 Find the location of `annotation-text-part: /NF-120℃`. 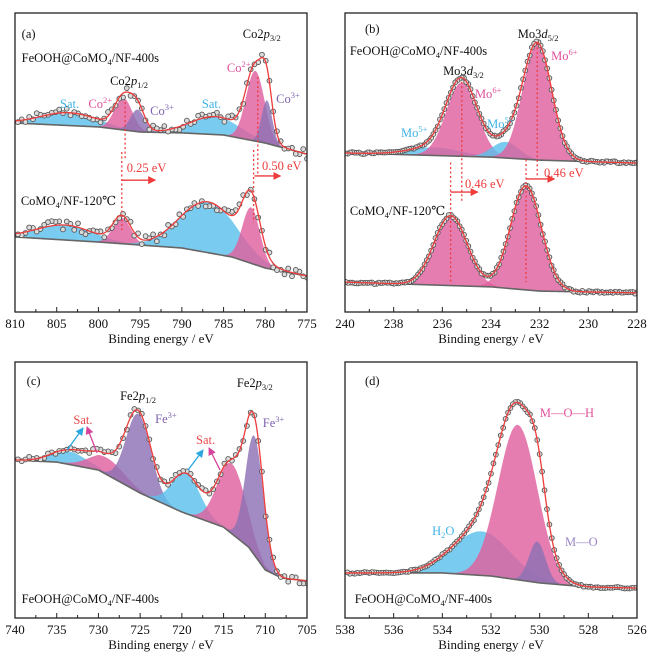

annotation-text-part: /NF-120℃ is located at coordinates (88, 201).